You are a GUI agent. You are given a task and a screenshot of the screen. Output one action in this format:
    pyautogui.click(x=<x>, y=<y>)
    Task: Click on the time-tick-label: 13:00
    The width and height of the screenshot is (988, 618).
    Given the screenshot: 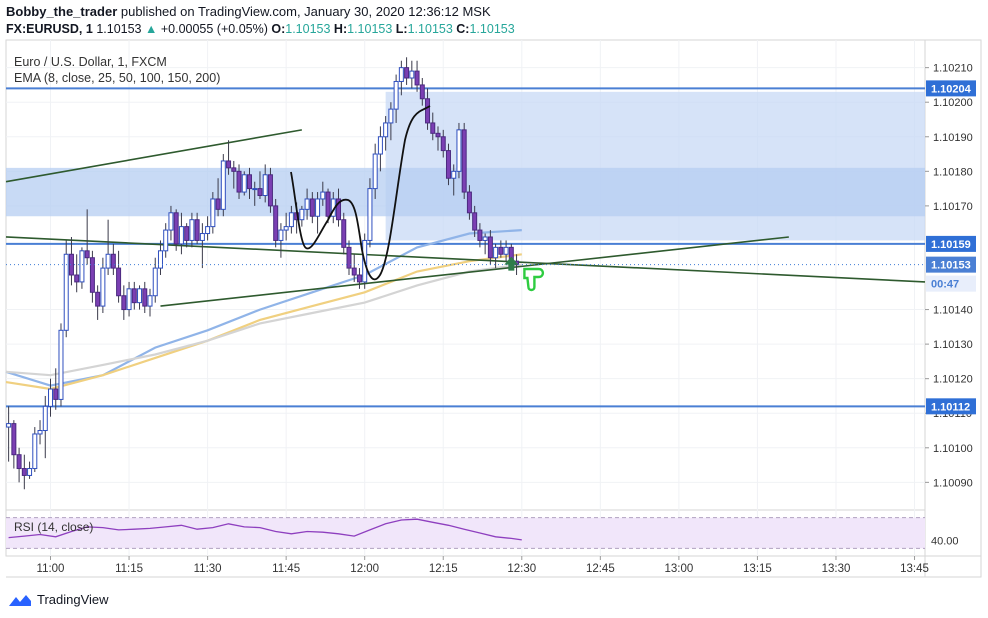 What is the action you would take?
    pyautogui.click(x=678, y=569)
    